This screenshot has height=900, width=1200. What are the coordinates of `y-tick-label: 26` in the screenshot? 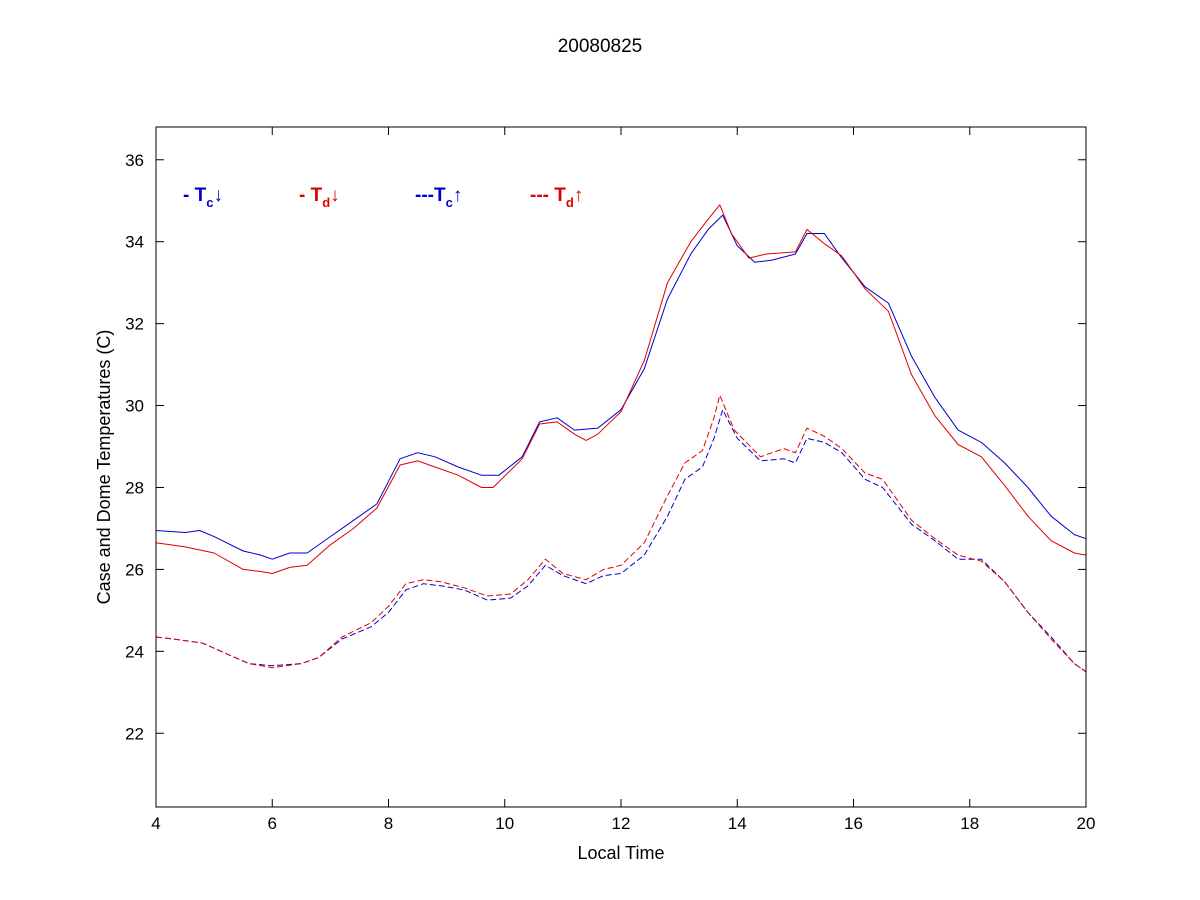 It's located at (134, 569).